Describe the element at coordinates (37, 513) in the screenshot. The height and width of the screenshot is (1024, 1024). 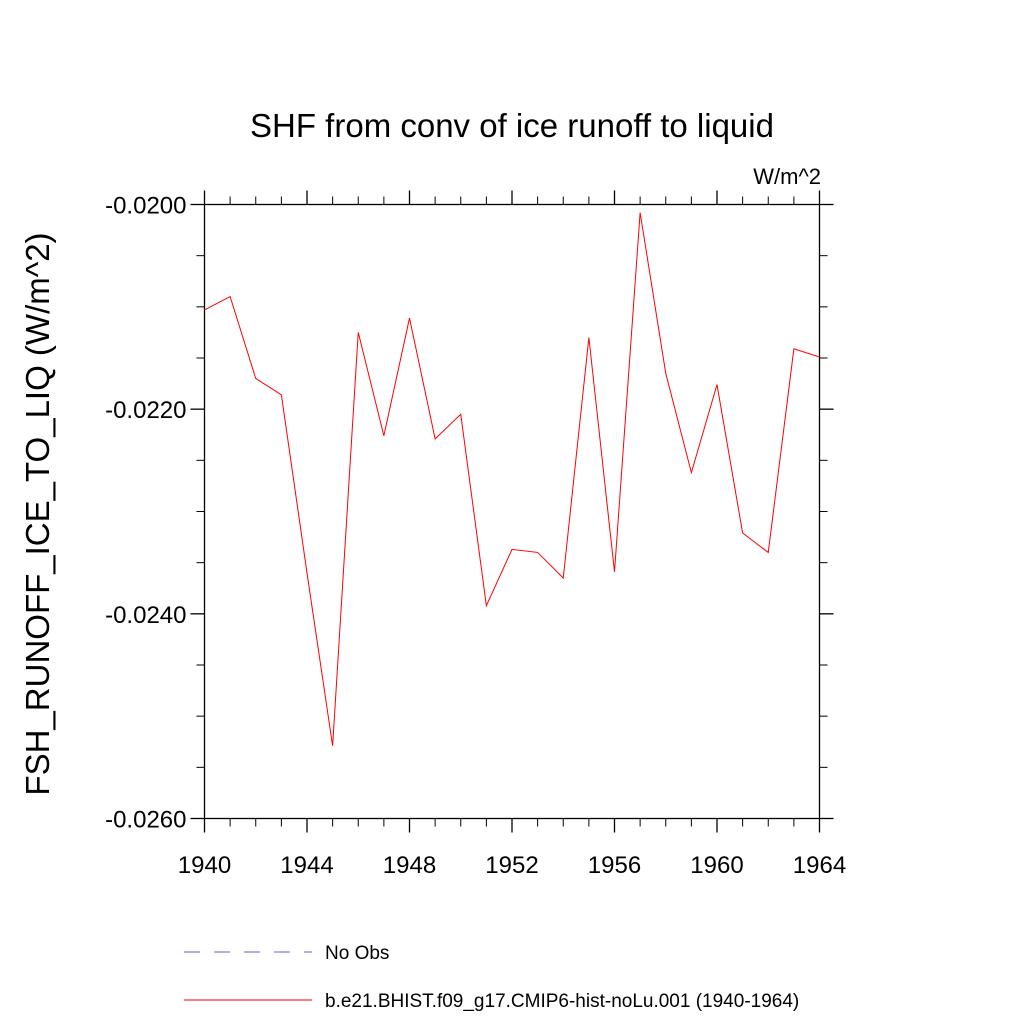
I see `y-axis-label: FSH_RUNOFF_ICE_TO_LIQ (W/m^2)` at that location.